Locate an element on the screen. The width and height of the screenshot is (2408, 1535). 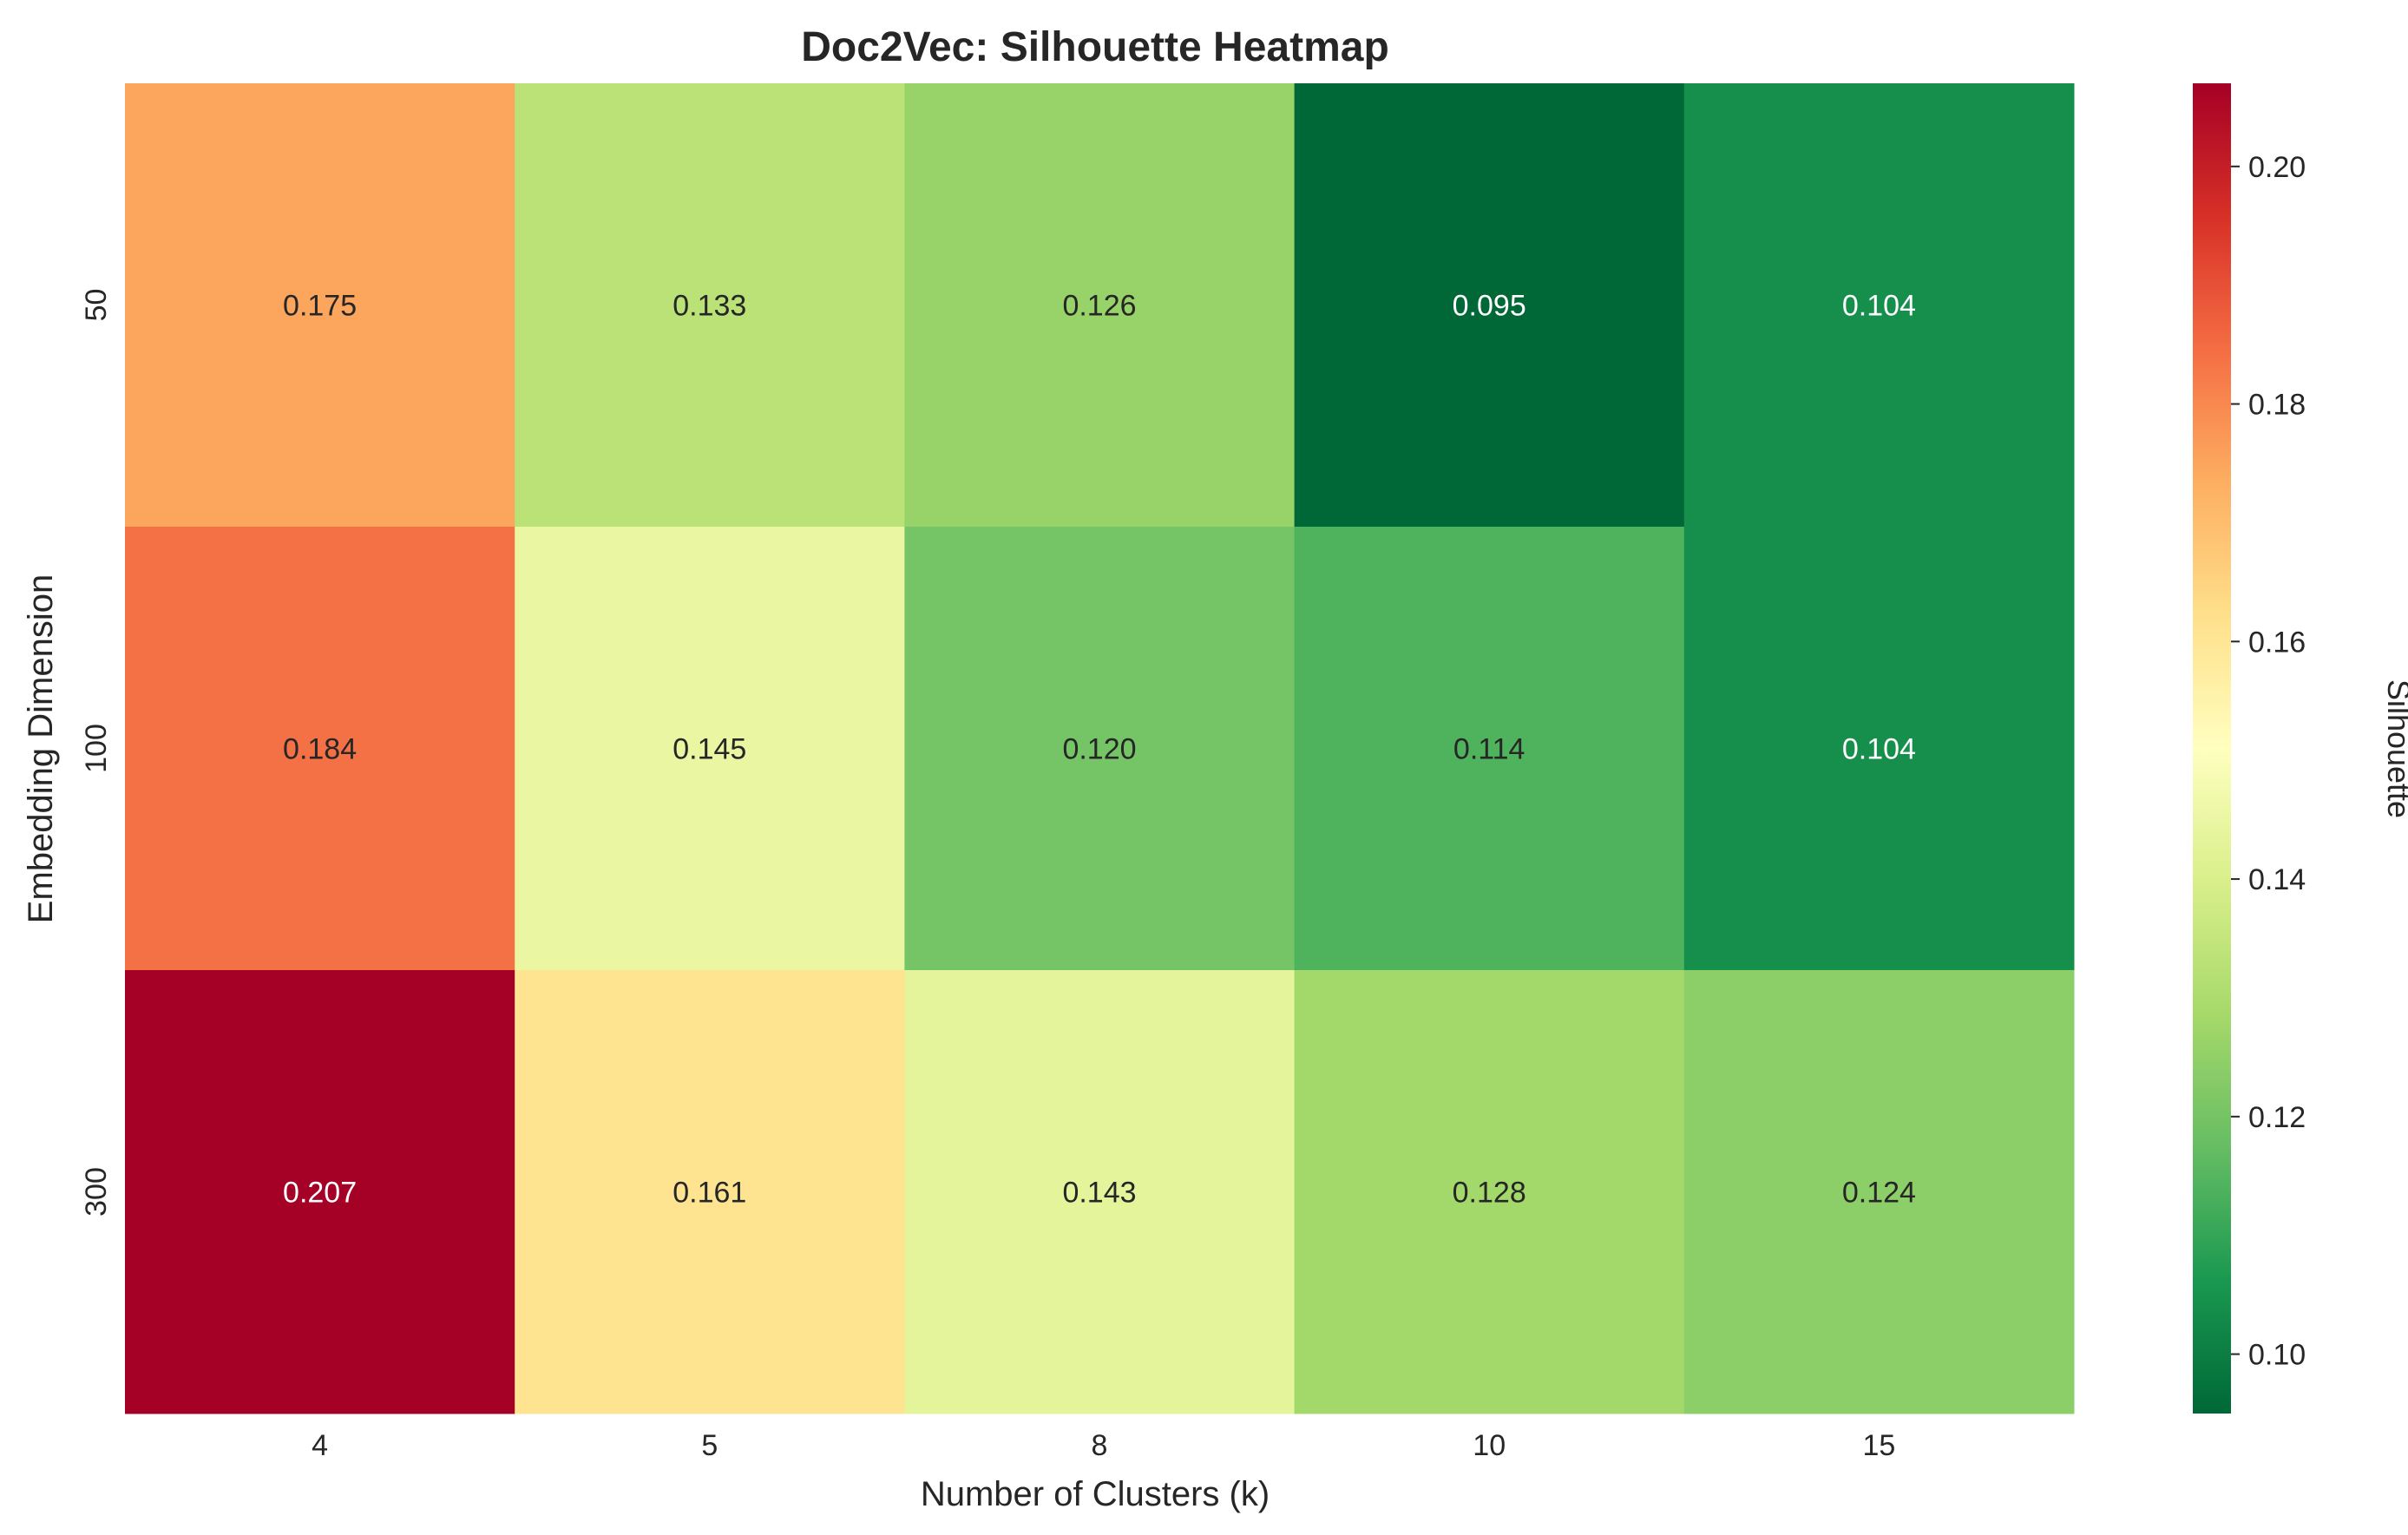
y-tick-label: 50 is located at coordinates (96, 305).